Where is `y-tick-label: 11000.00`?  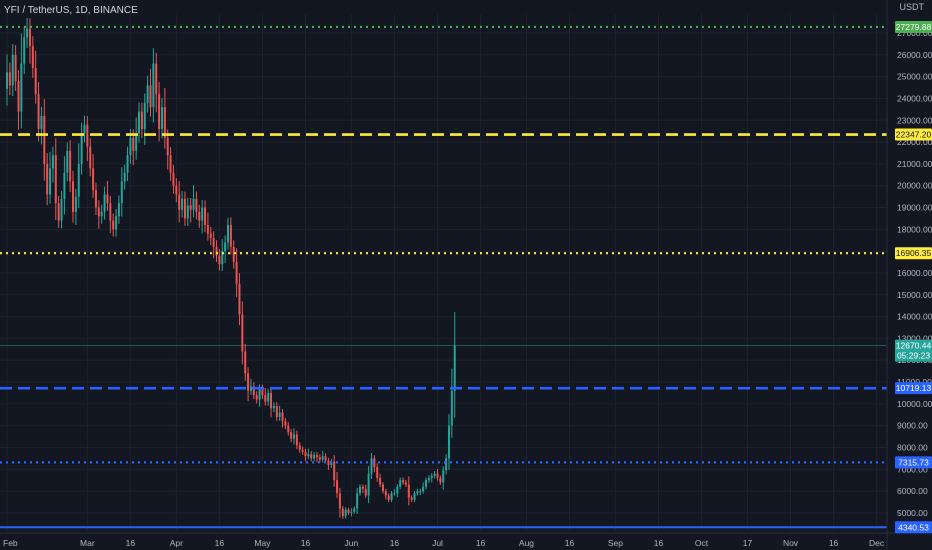
y-tick-label: 11000.00 is located at coordinates (914, 382).